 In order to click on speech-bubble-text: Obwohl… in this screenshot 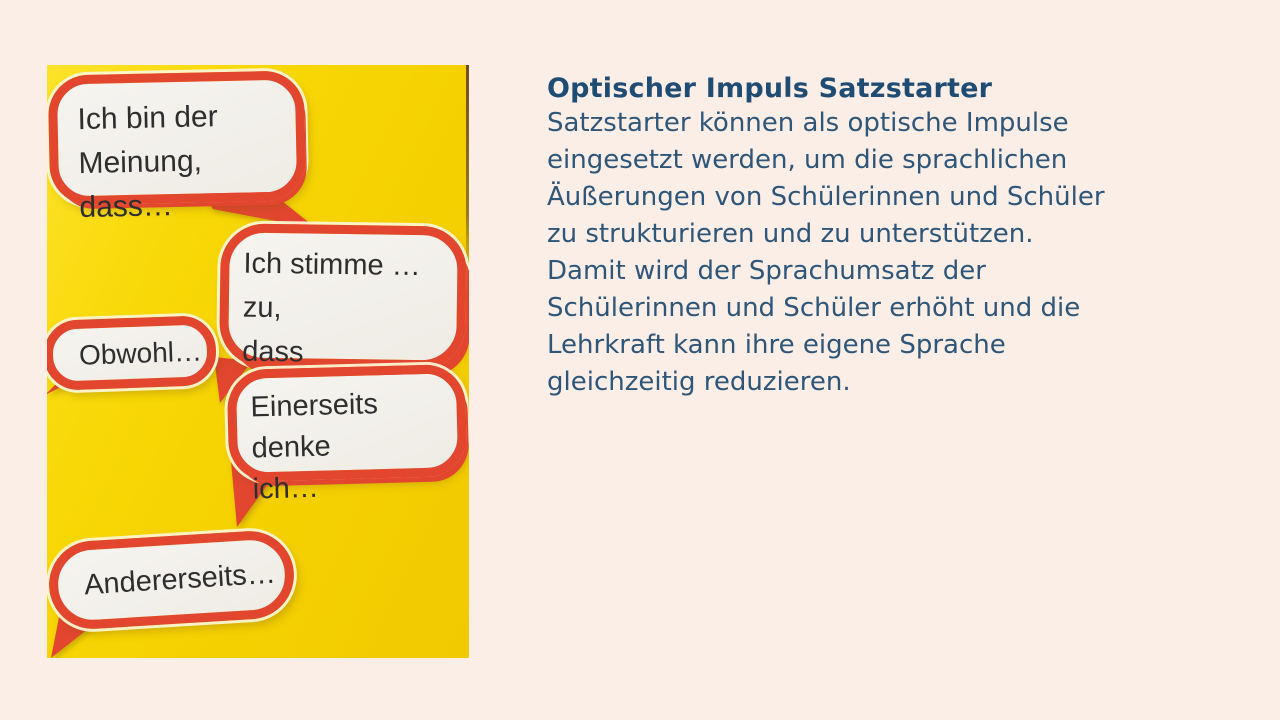, I will do `click(140, 353)`.